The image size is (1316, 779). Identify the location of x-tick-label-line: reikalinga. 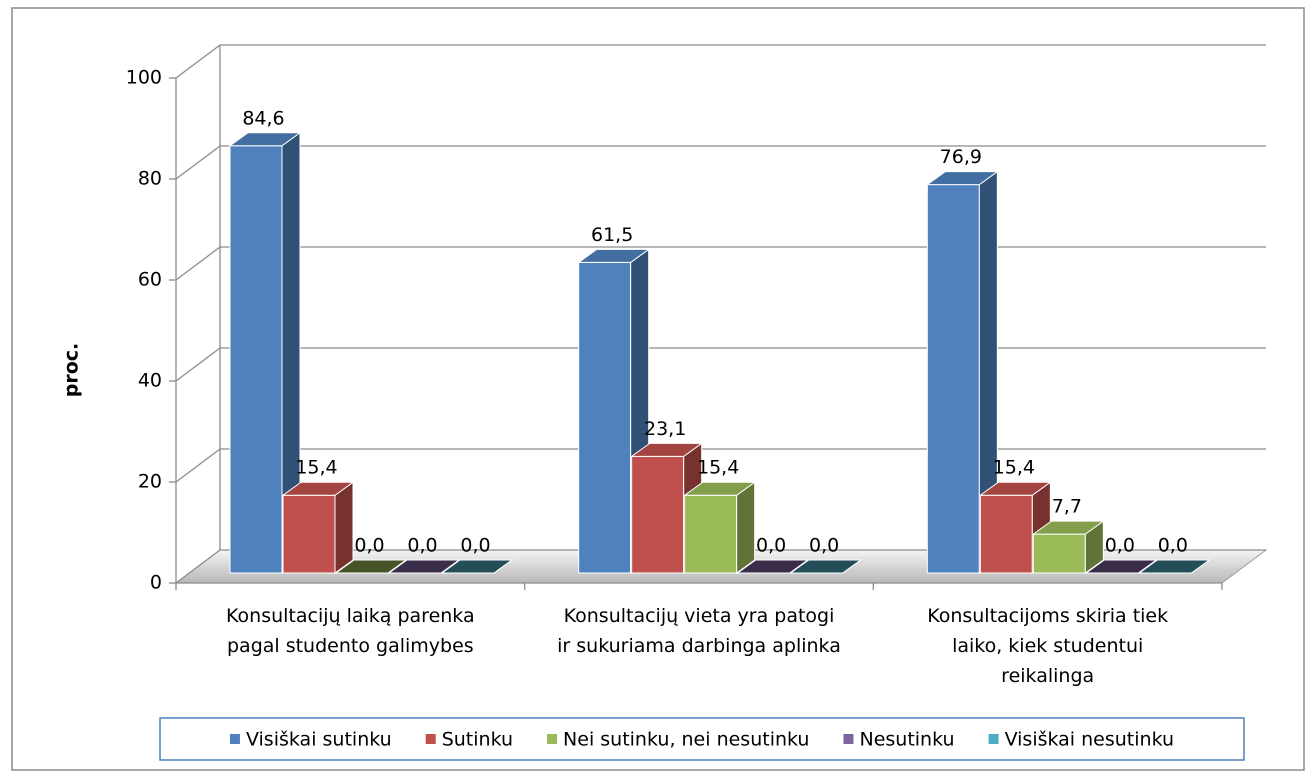
(1047, 676).